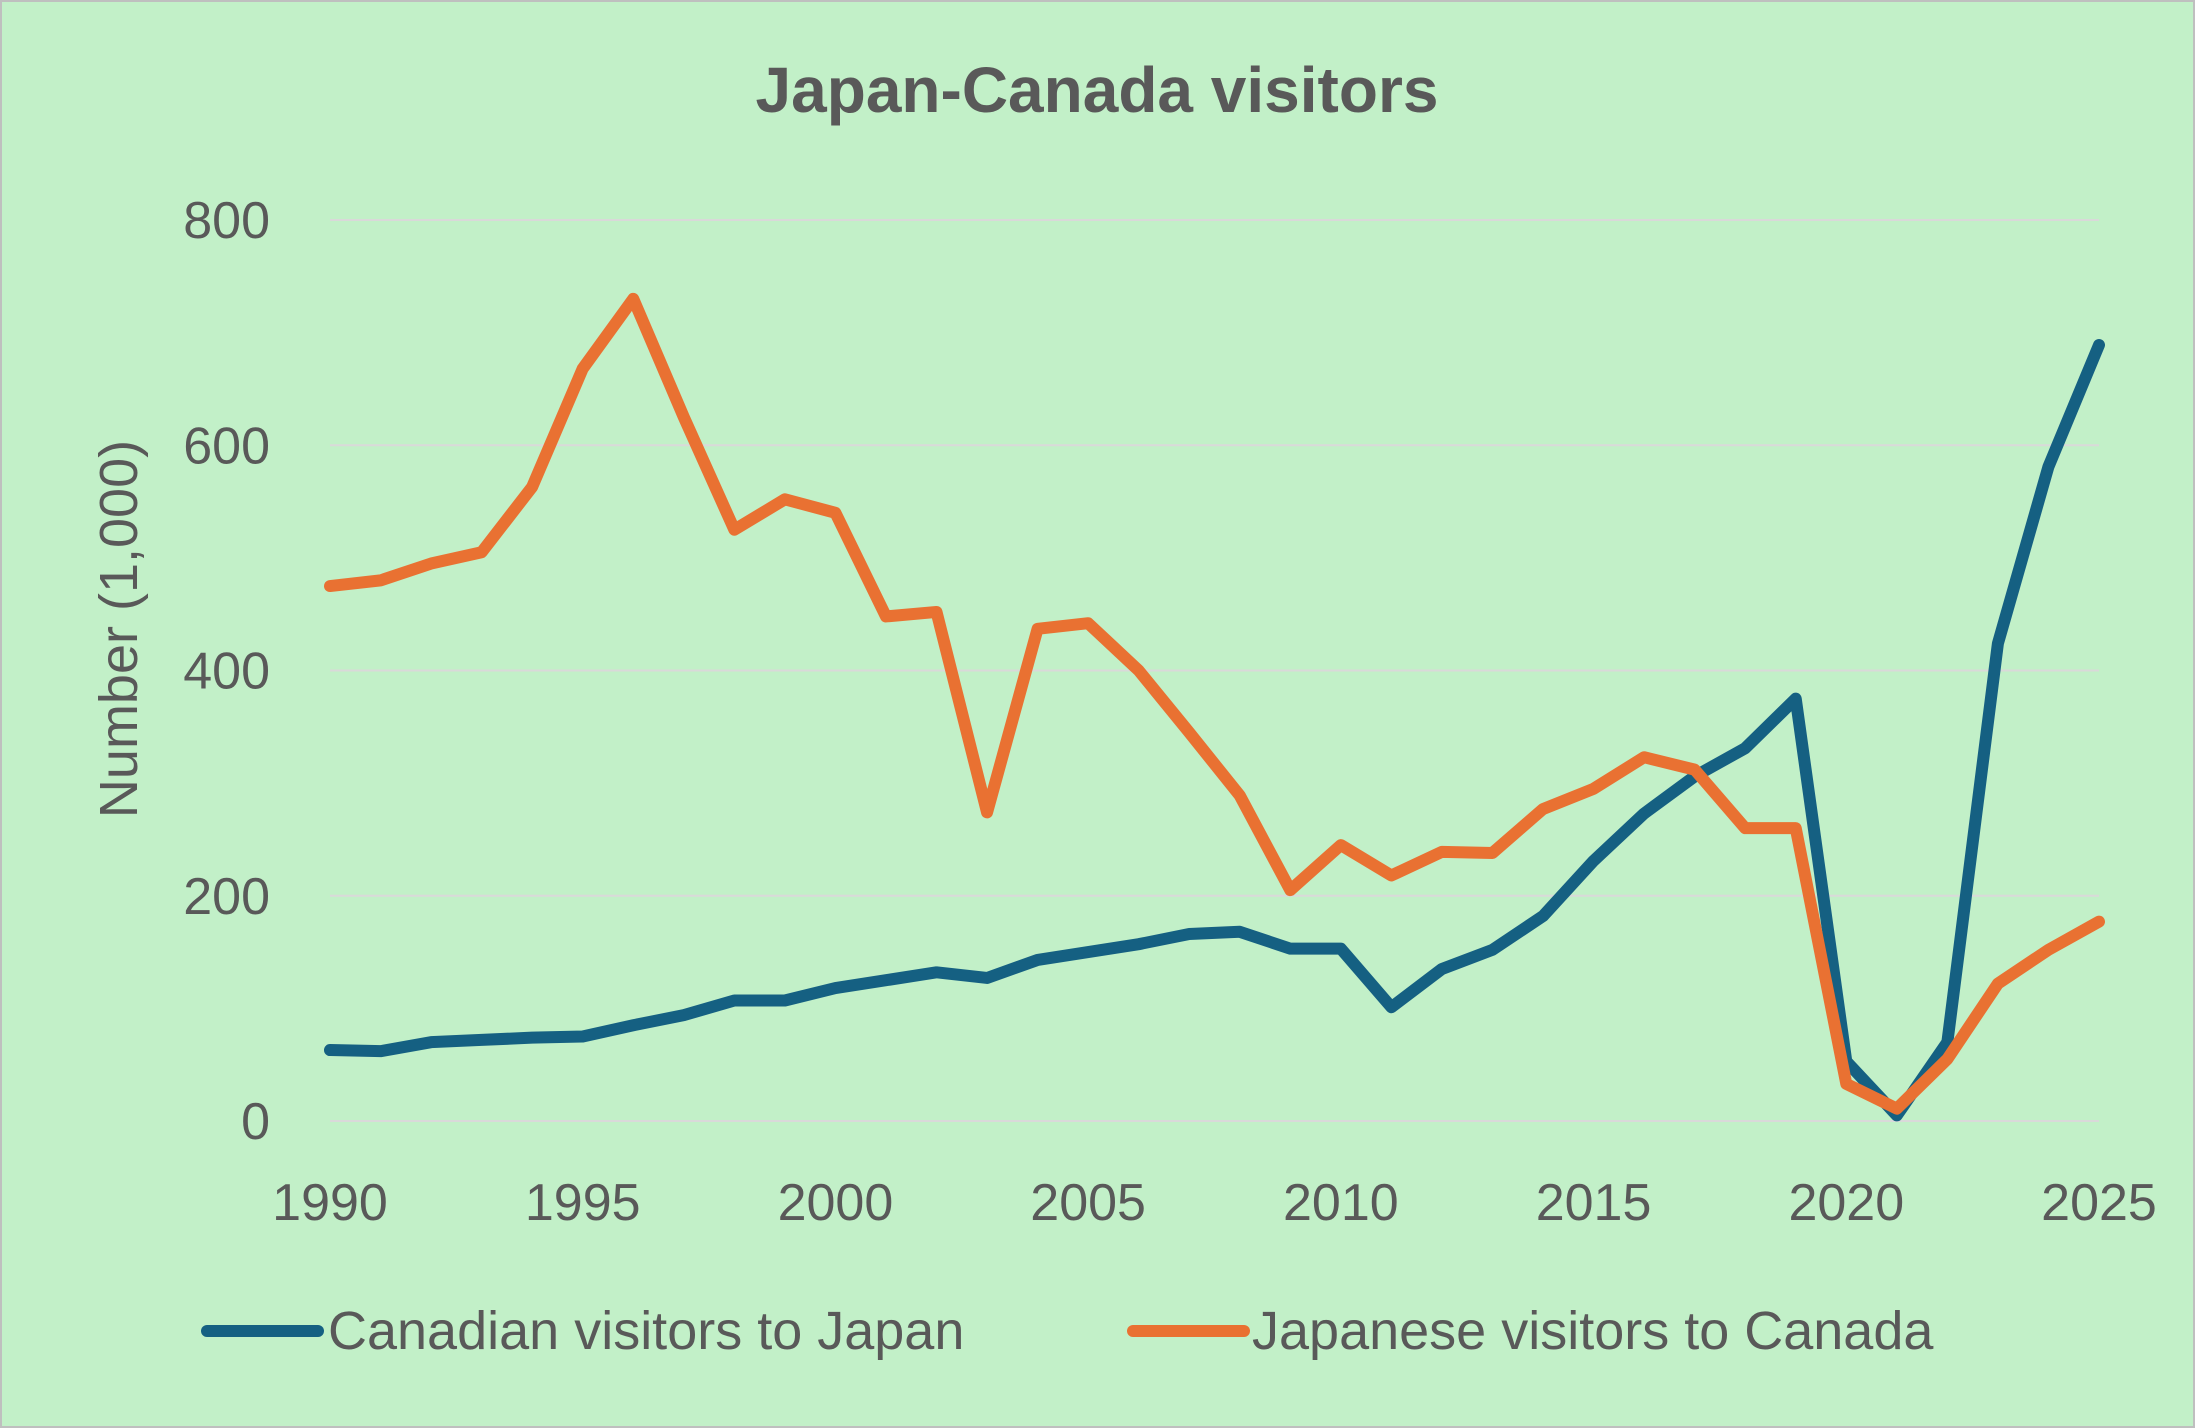 This screenshot has height=1428, width=2195. What do you see at coordinates (1593, 1331) in the screenshot?
I see `legend-label: Japanese visitors to Canada` at bounding box center [1593, 1331].